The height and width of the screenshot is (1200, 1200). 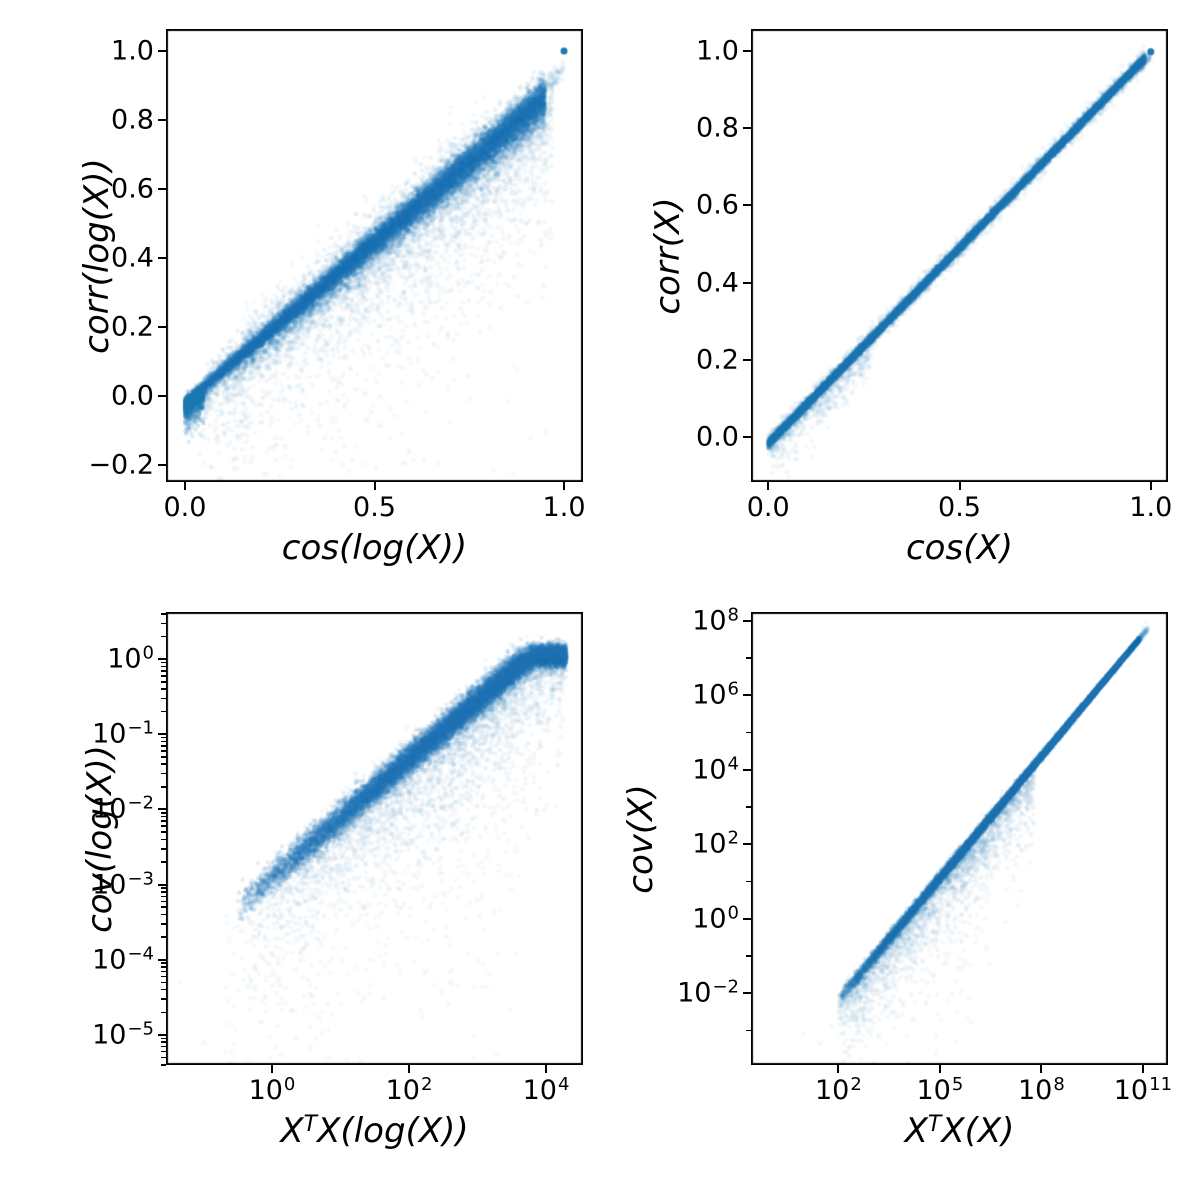 What do you see at coordinates (123, 733) in the screenshot?
I see `y-tick-label: 10⁻¹` at bounding box center [123, 733].